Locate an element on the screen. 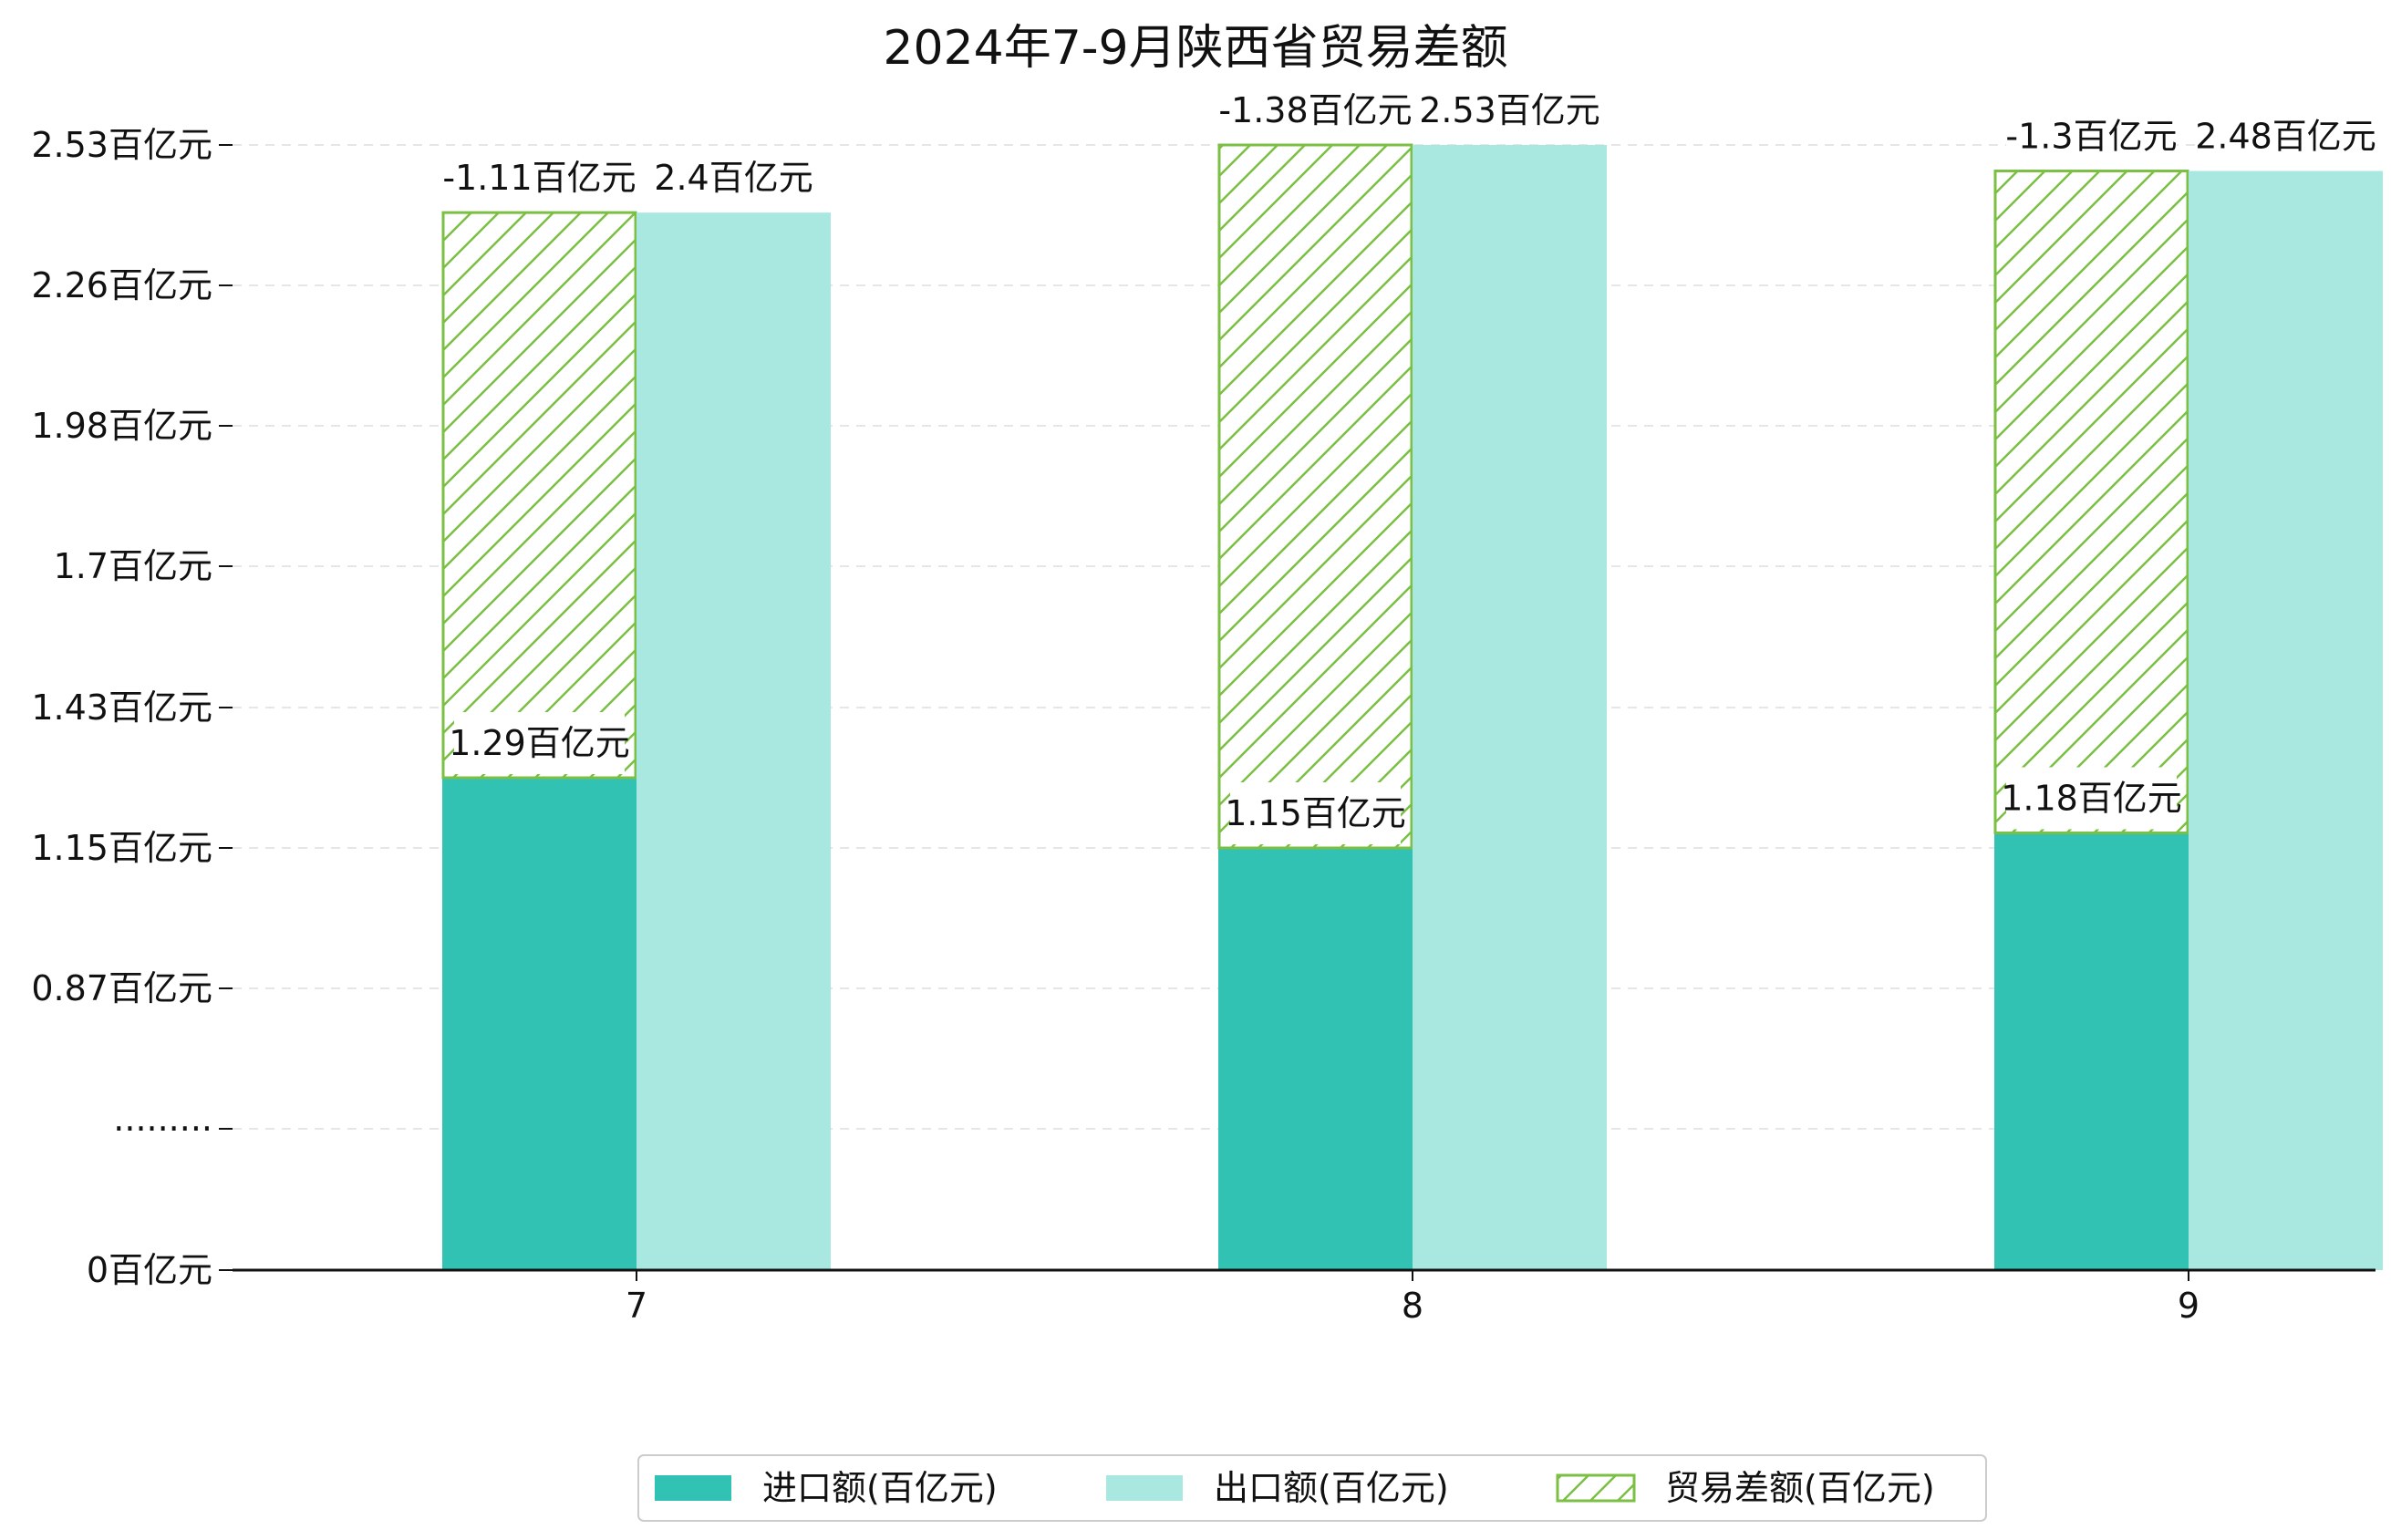 Image resolution: width=2391 pixels, height=1540 pixels. data-label: 1.29百亿元 is located at coordinates (539, 743).